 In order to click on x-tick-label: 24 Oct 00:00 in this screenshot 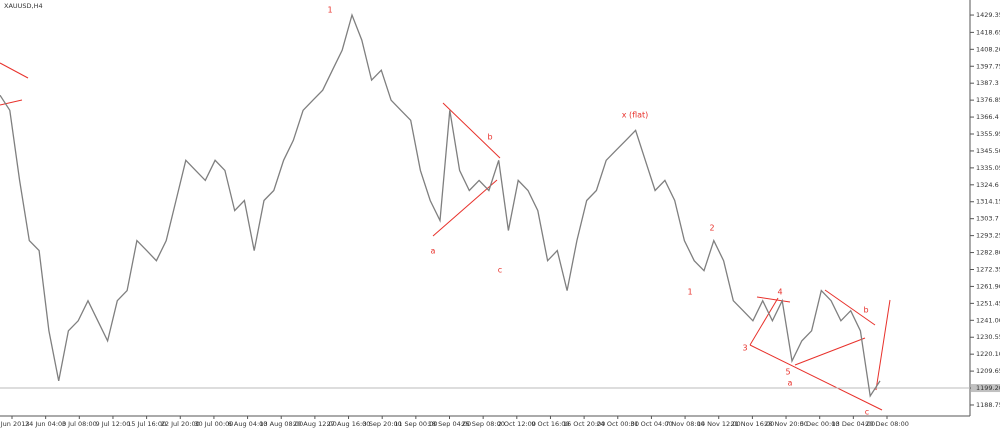, I will do `click(618, 424)`.